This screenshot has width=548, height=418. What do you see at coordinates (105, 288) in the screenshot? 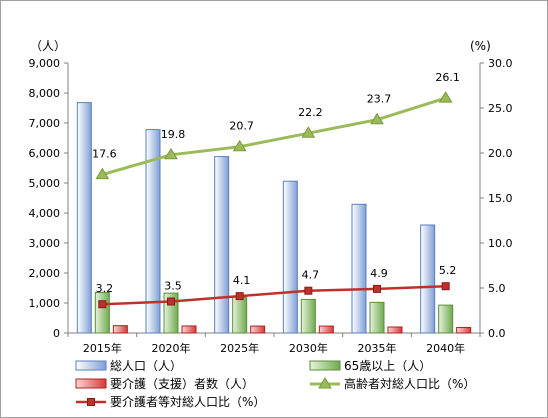
I see `data-label: 3.2` at bounding box center [105, 288].